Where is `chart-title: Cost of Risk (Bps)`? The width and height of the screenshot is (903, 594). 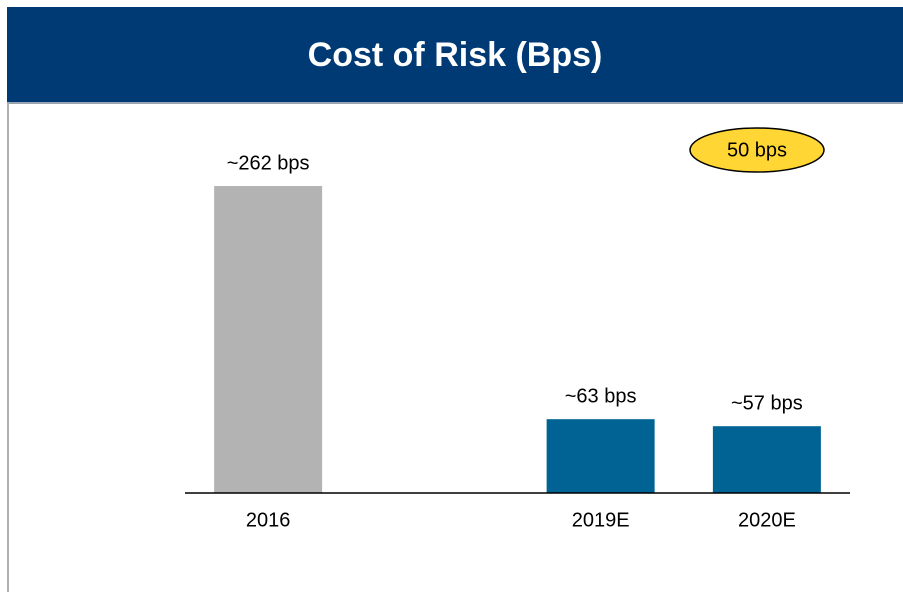 chart-title: Cost of Risk (Bps) is located at coordinates (455, 55).